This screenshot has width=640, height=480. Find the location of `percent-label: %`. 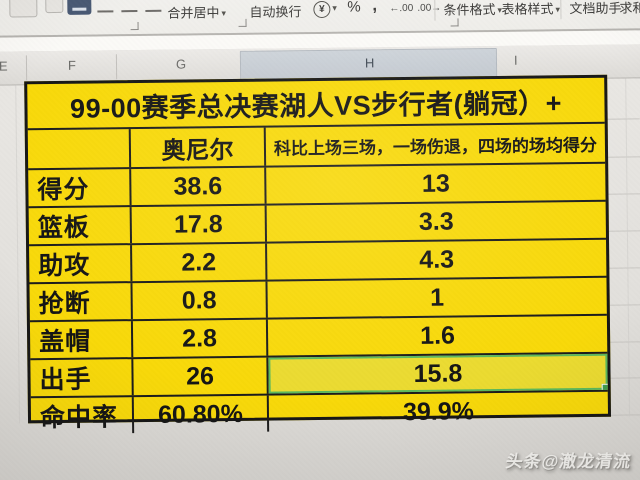

percent-label: % is located at coordinates (354, 8).